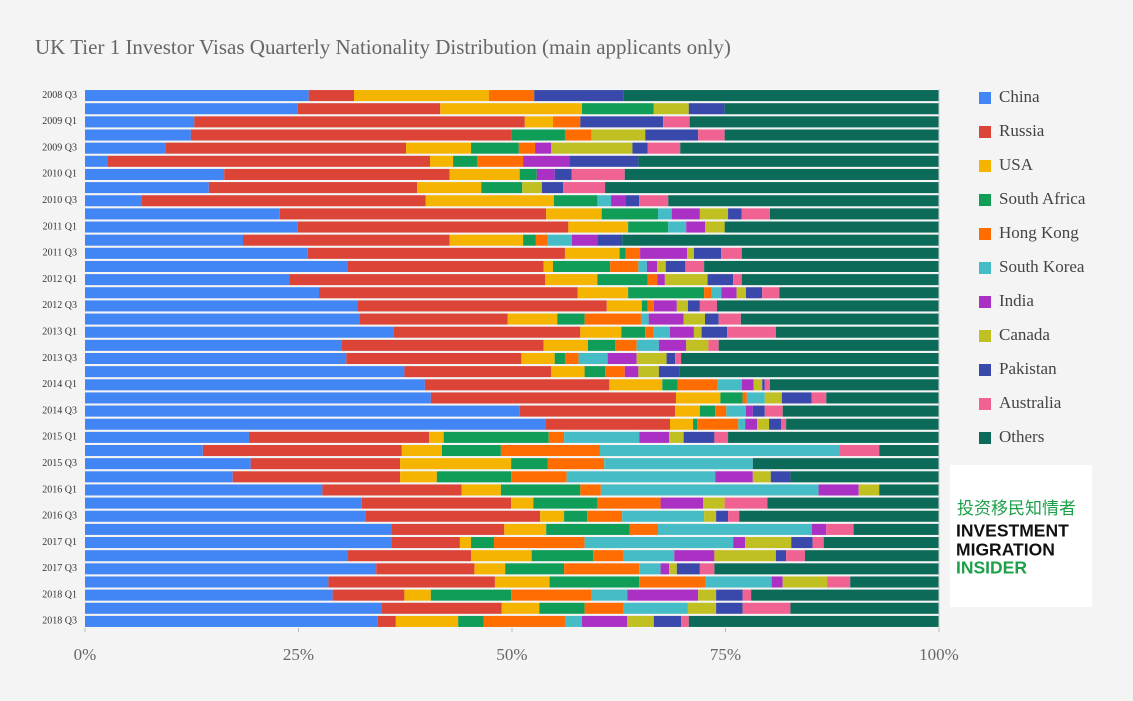 The image size is (1133, 701). I want to click on logo-line: MIGRATION, so click(1005, 550).